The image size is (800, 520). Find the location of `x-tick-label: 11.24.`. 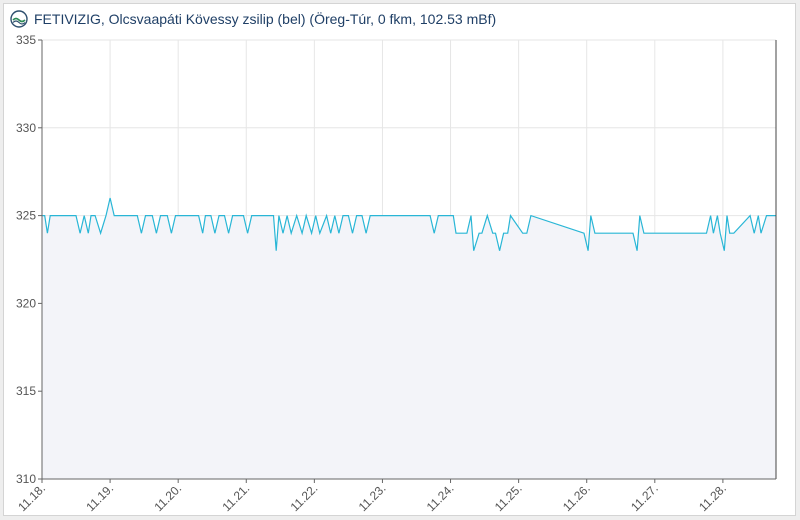

x-tick-label: 11.24. is located at coordinates (440, 497).